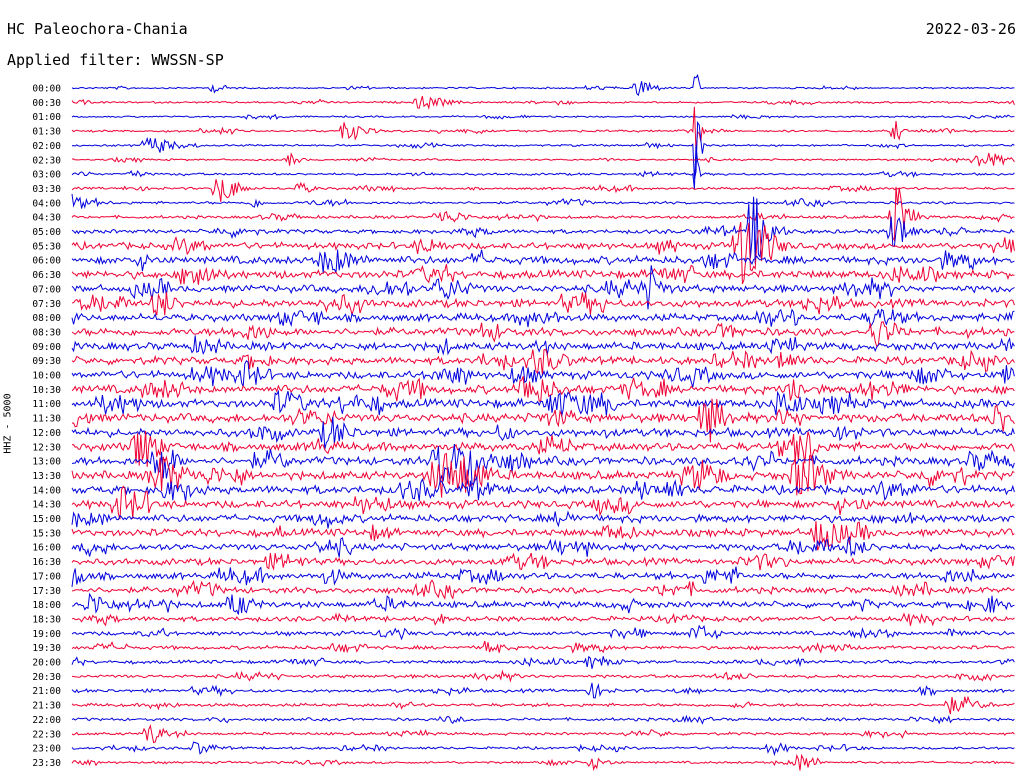 The width and height of the screenshot is (1024, 780). What do you see at coordinates (46, 749) in the screenshot?
I see `row-time-label: 23:00` at bounding box center [46, 749].